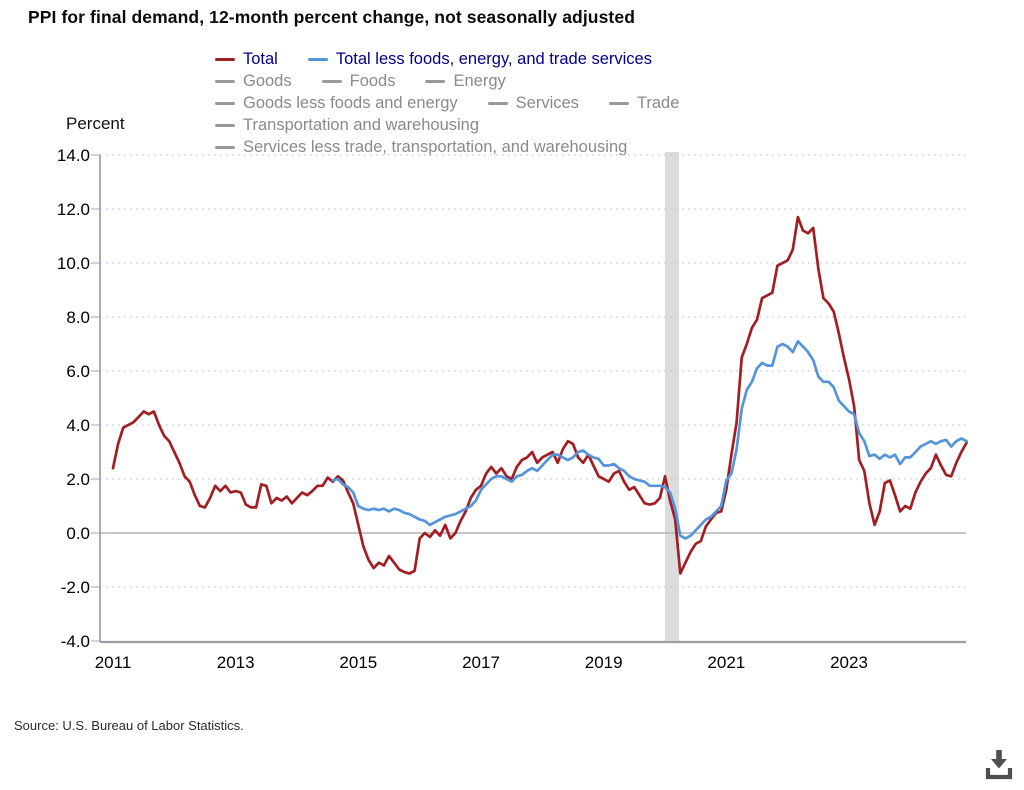  Describe the element at coordinates (481, 662) in the screenshot. I see `x-tick-label: 2017` at that location.